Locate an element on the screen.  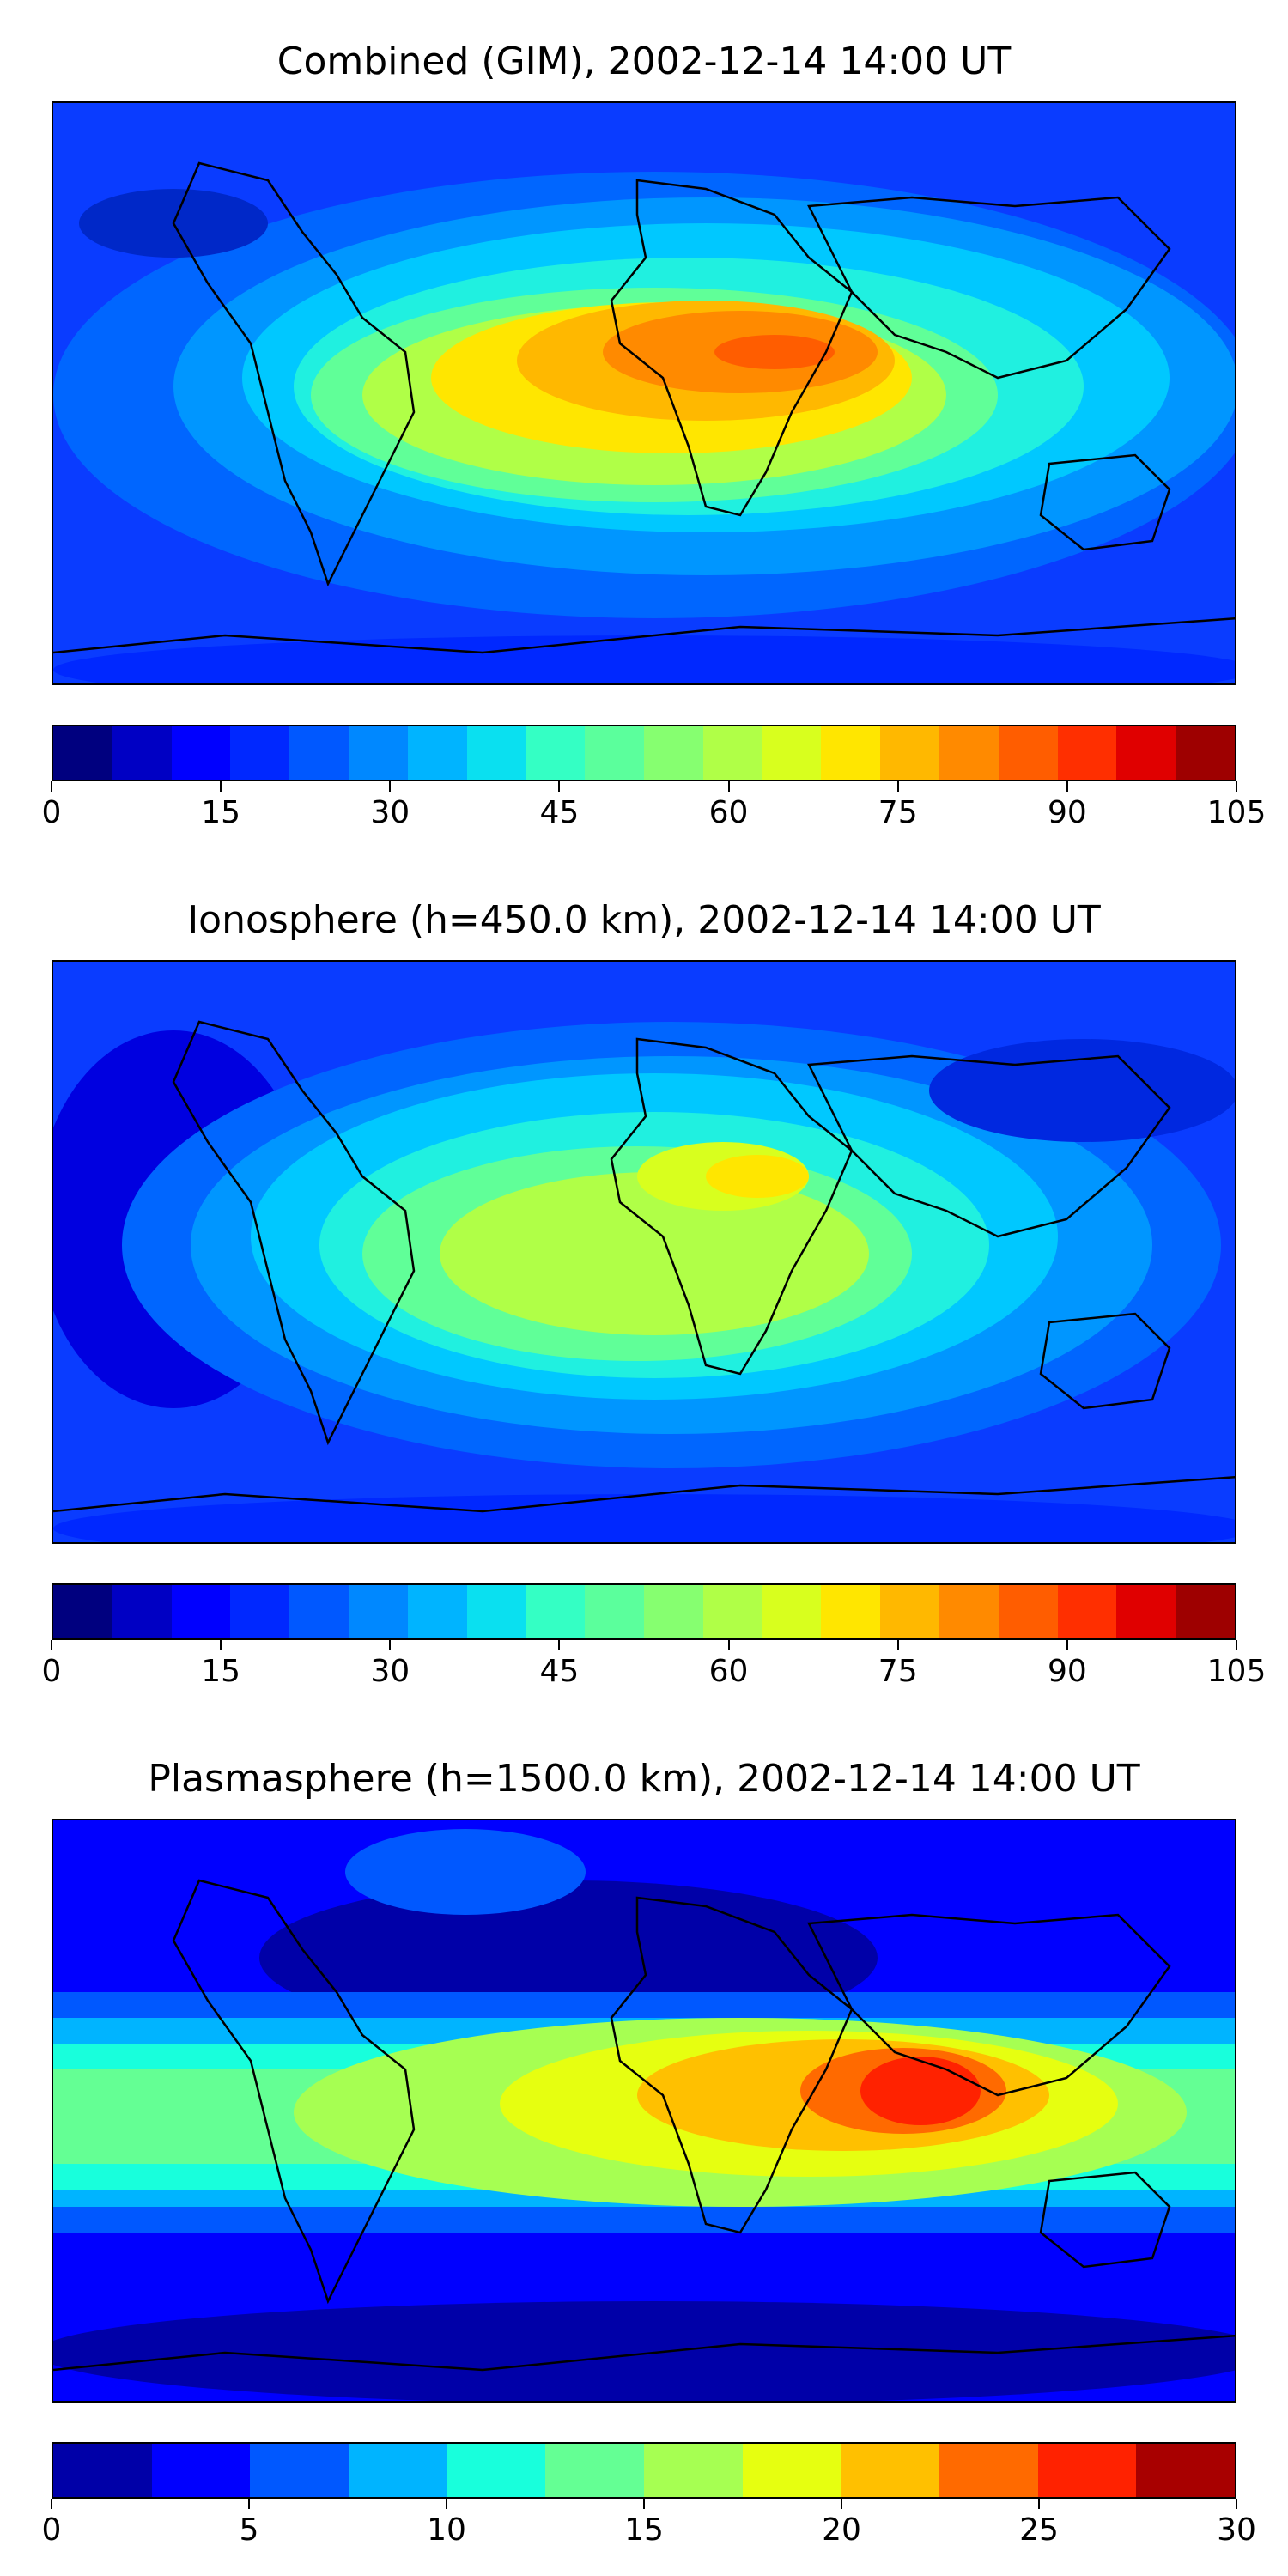
coastline-europe-africa is located at coordinates (732, 348).